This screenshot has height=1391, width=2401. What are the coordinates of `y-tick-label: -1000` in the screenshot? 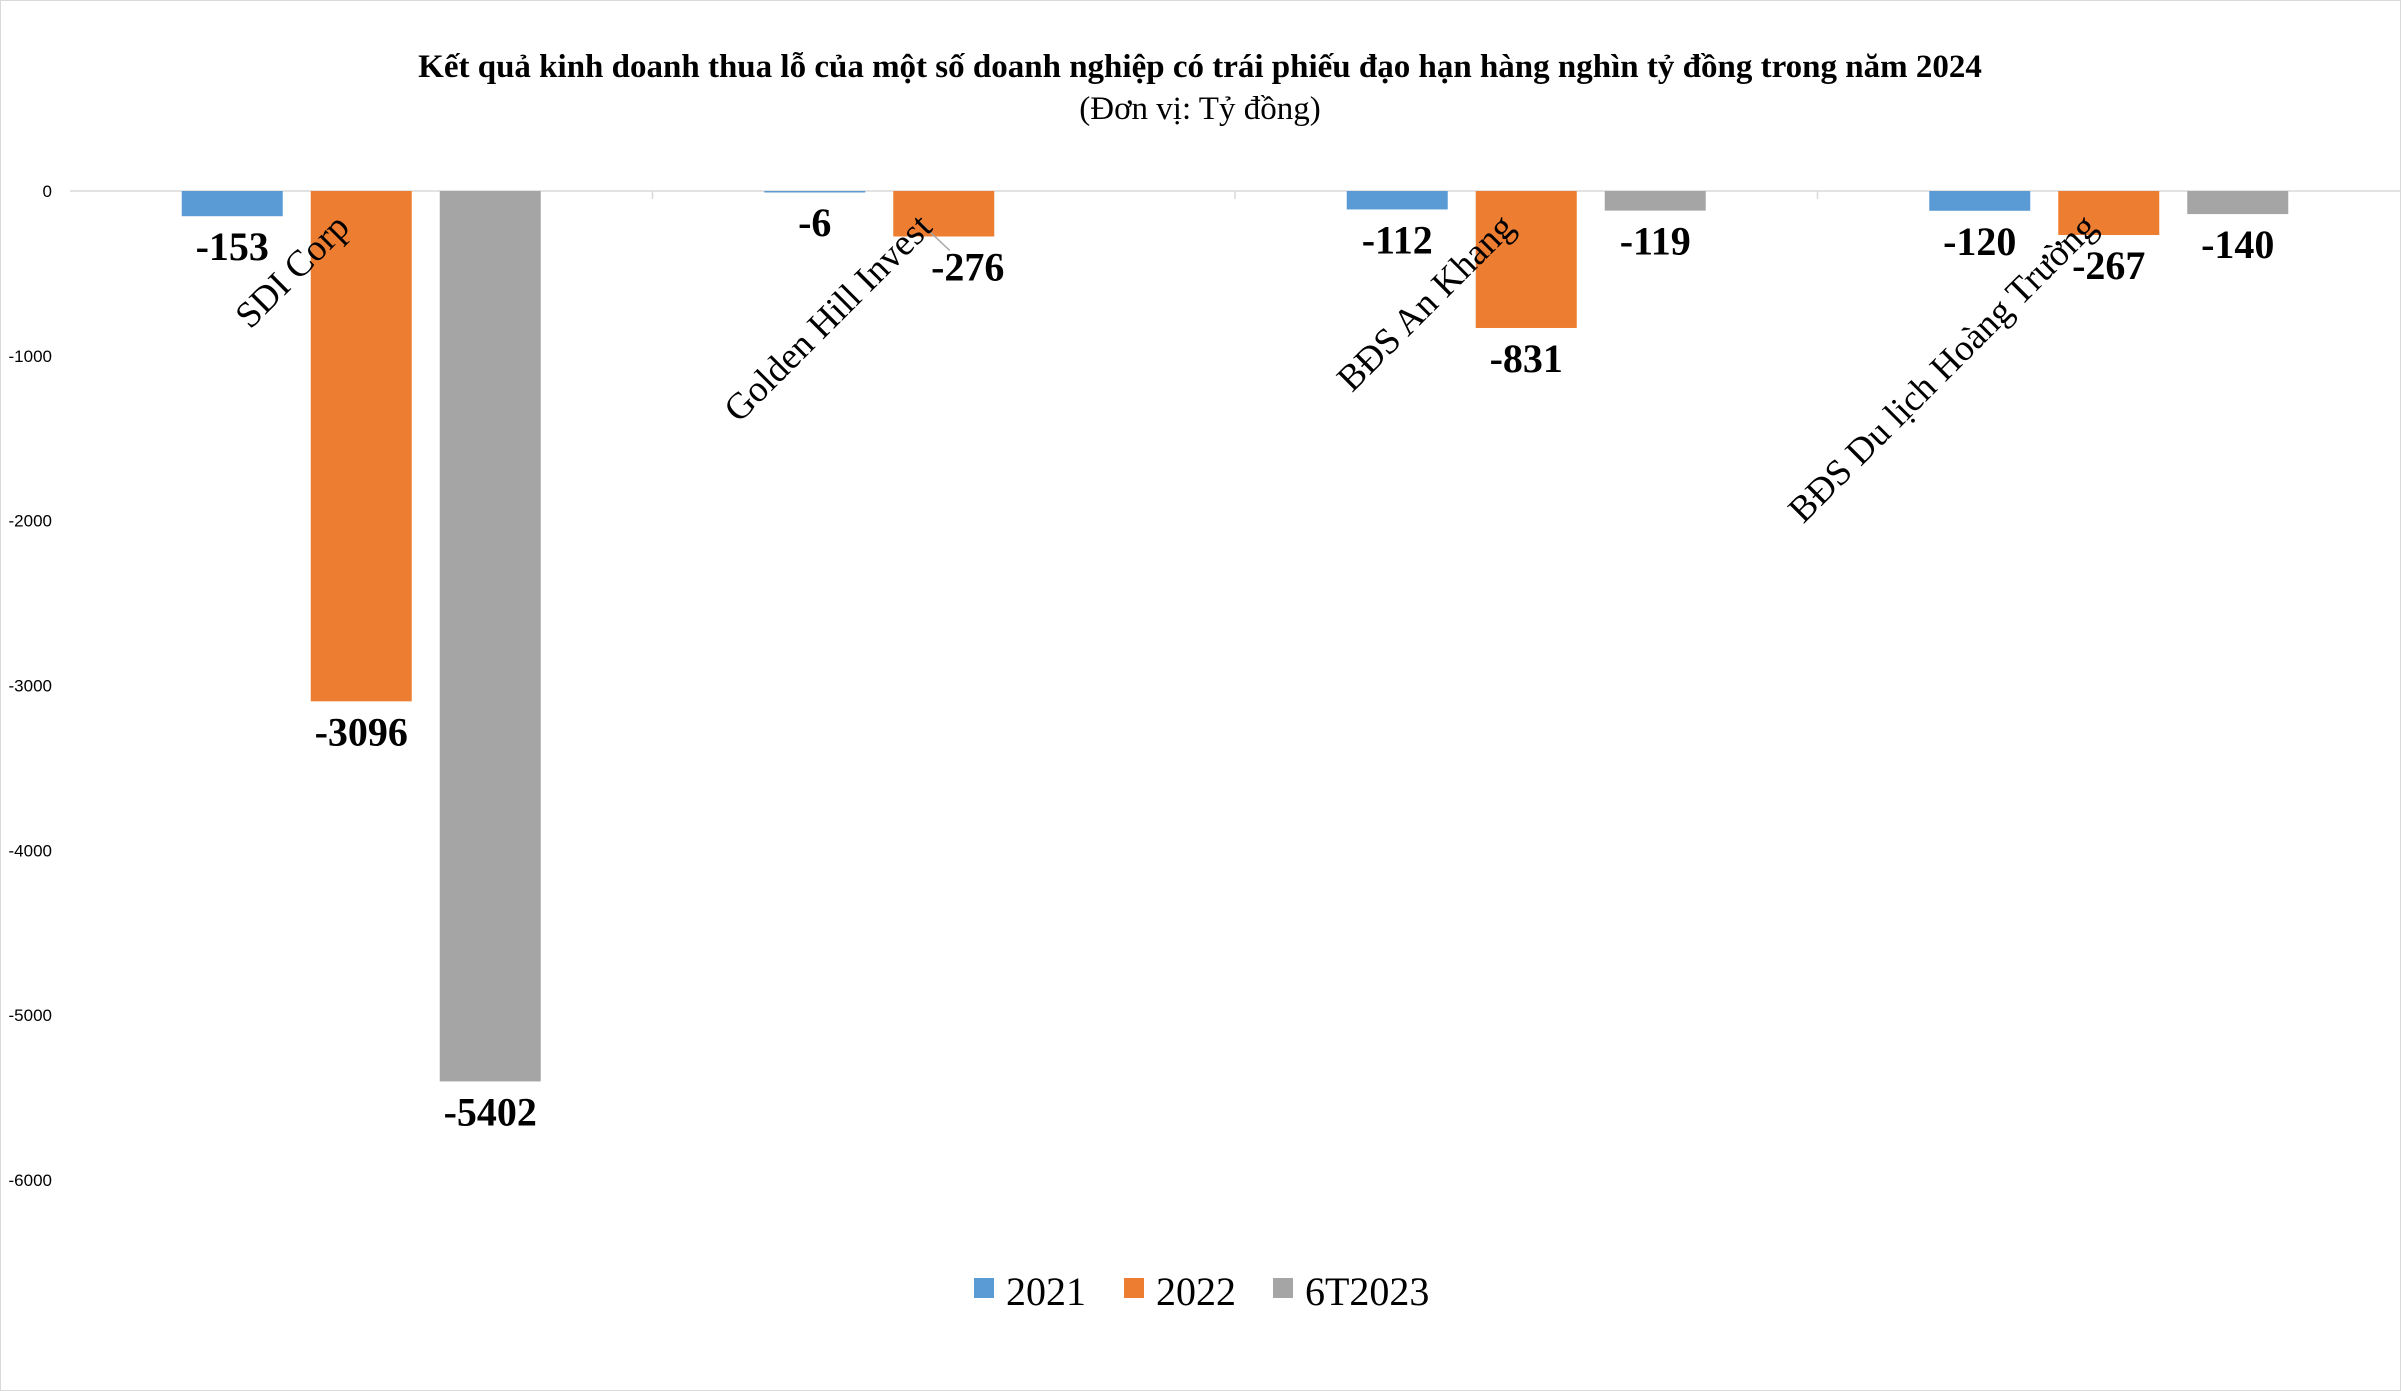 It's located at (30, 356).